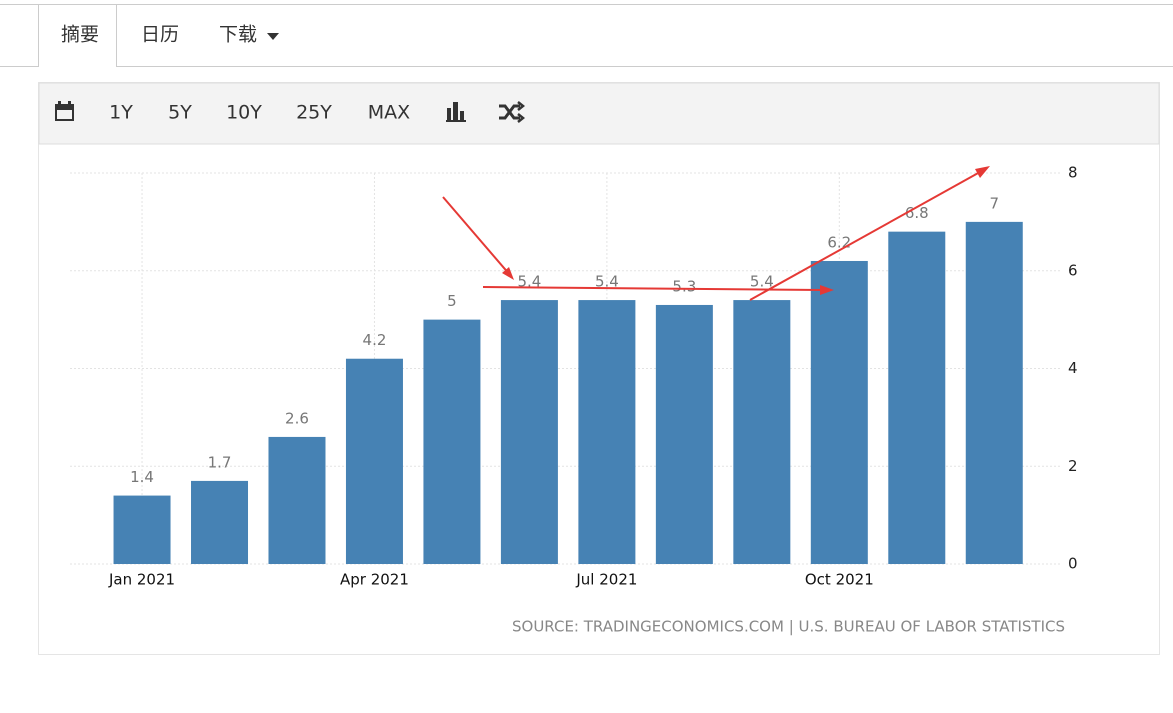  I want to click on range-button: 10Y, so click(244, 113).